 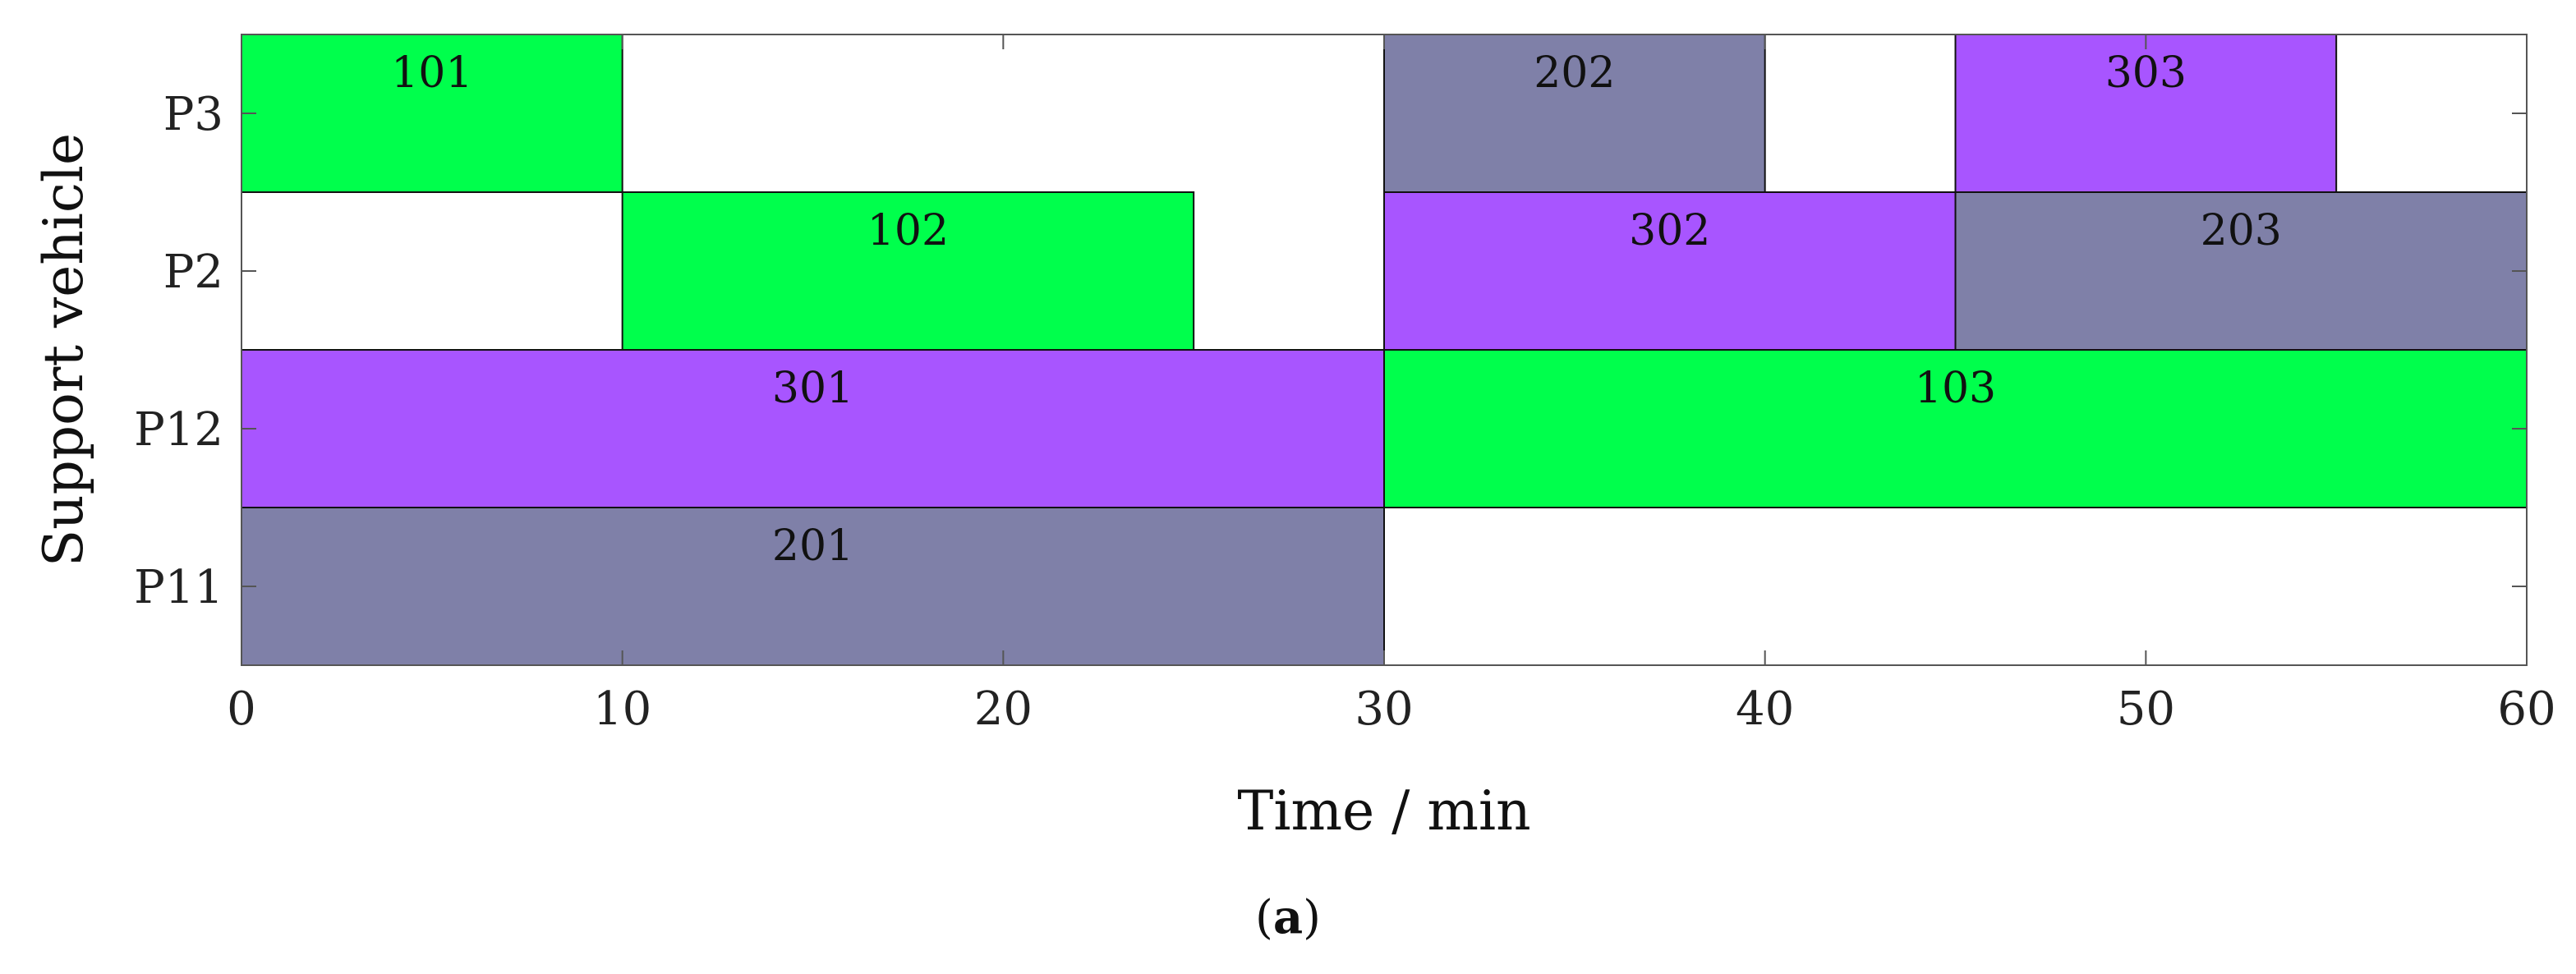 I want to click on y-tick-label-P12: P12, so click(x=178, y=430).